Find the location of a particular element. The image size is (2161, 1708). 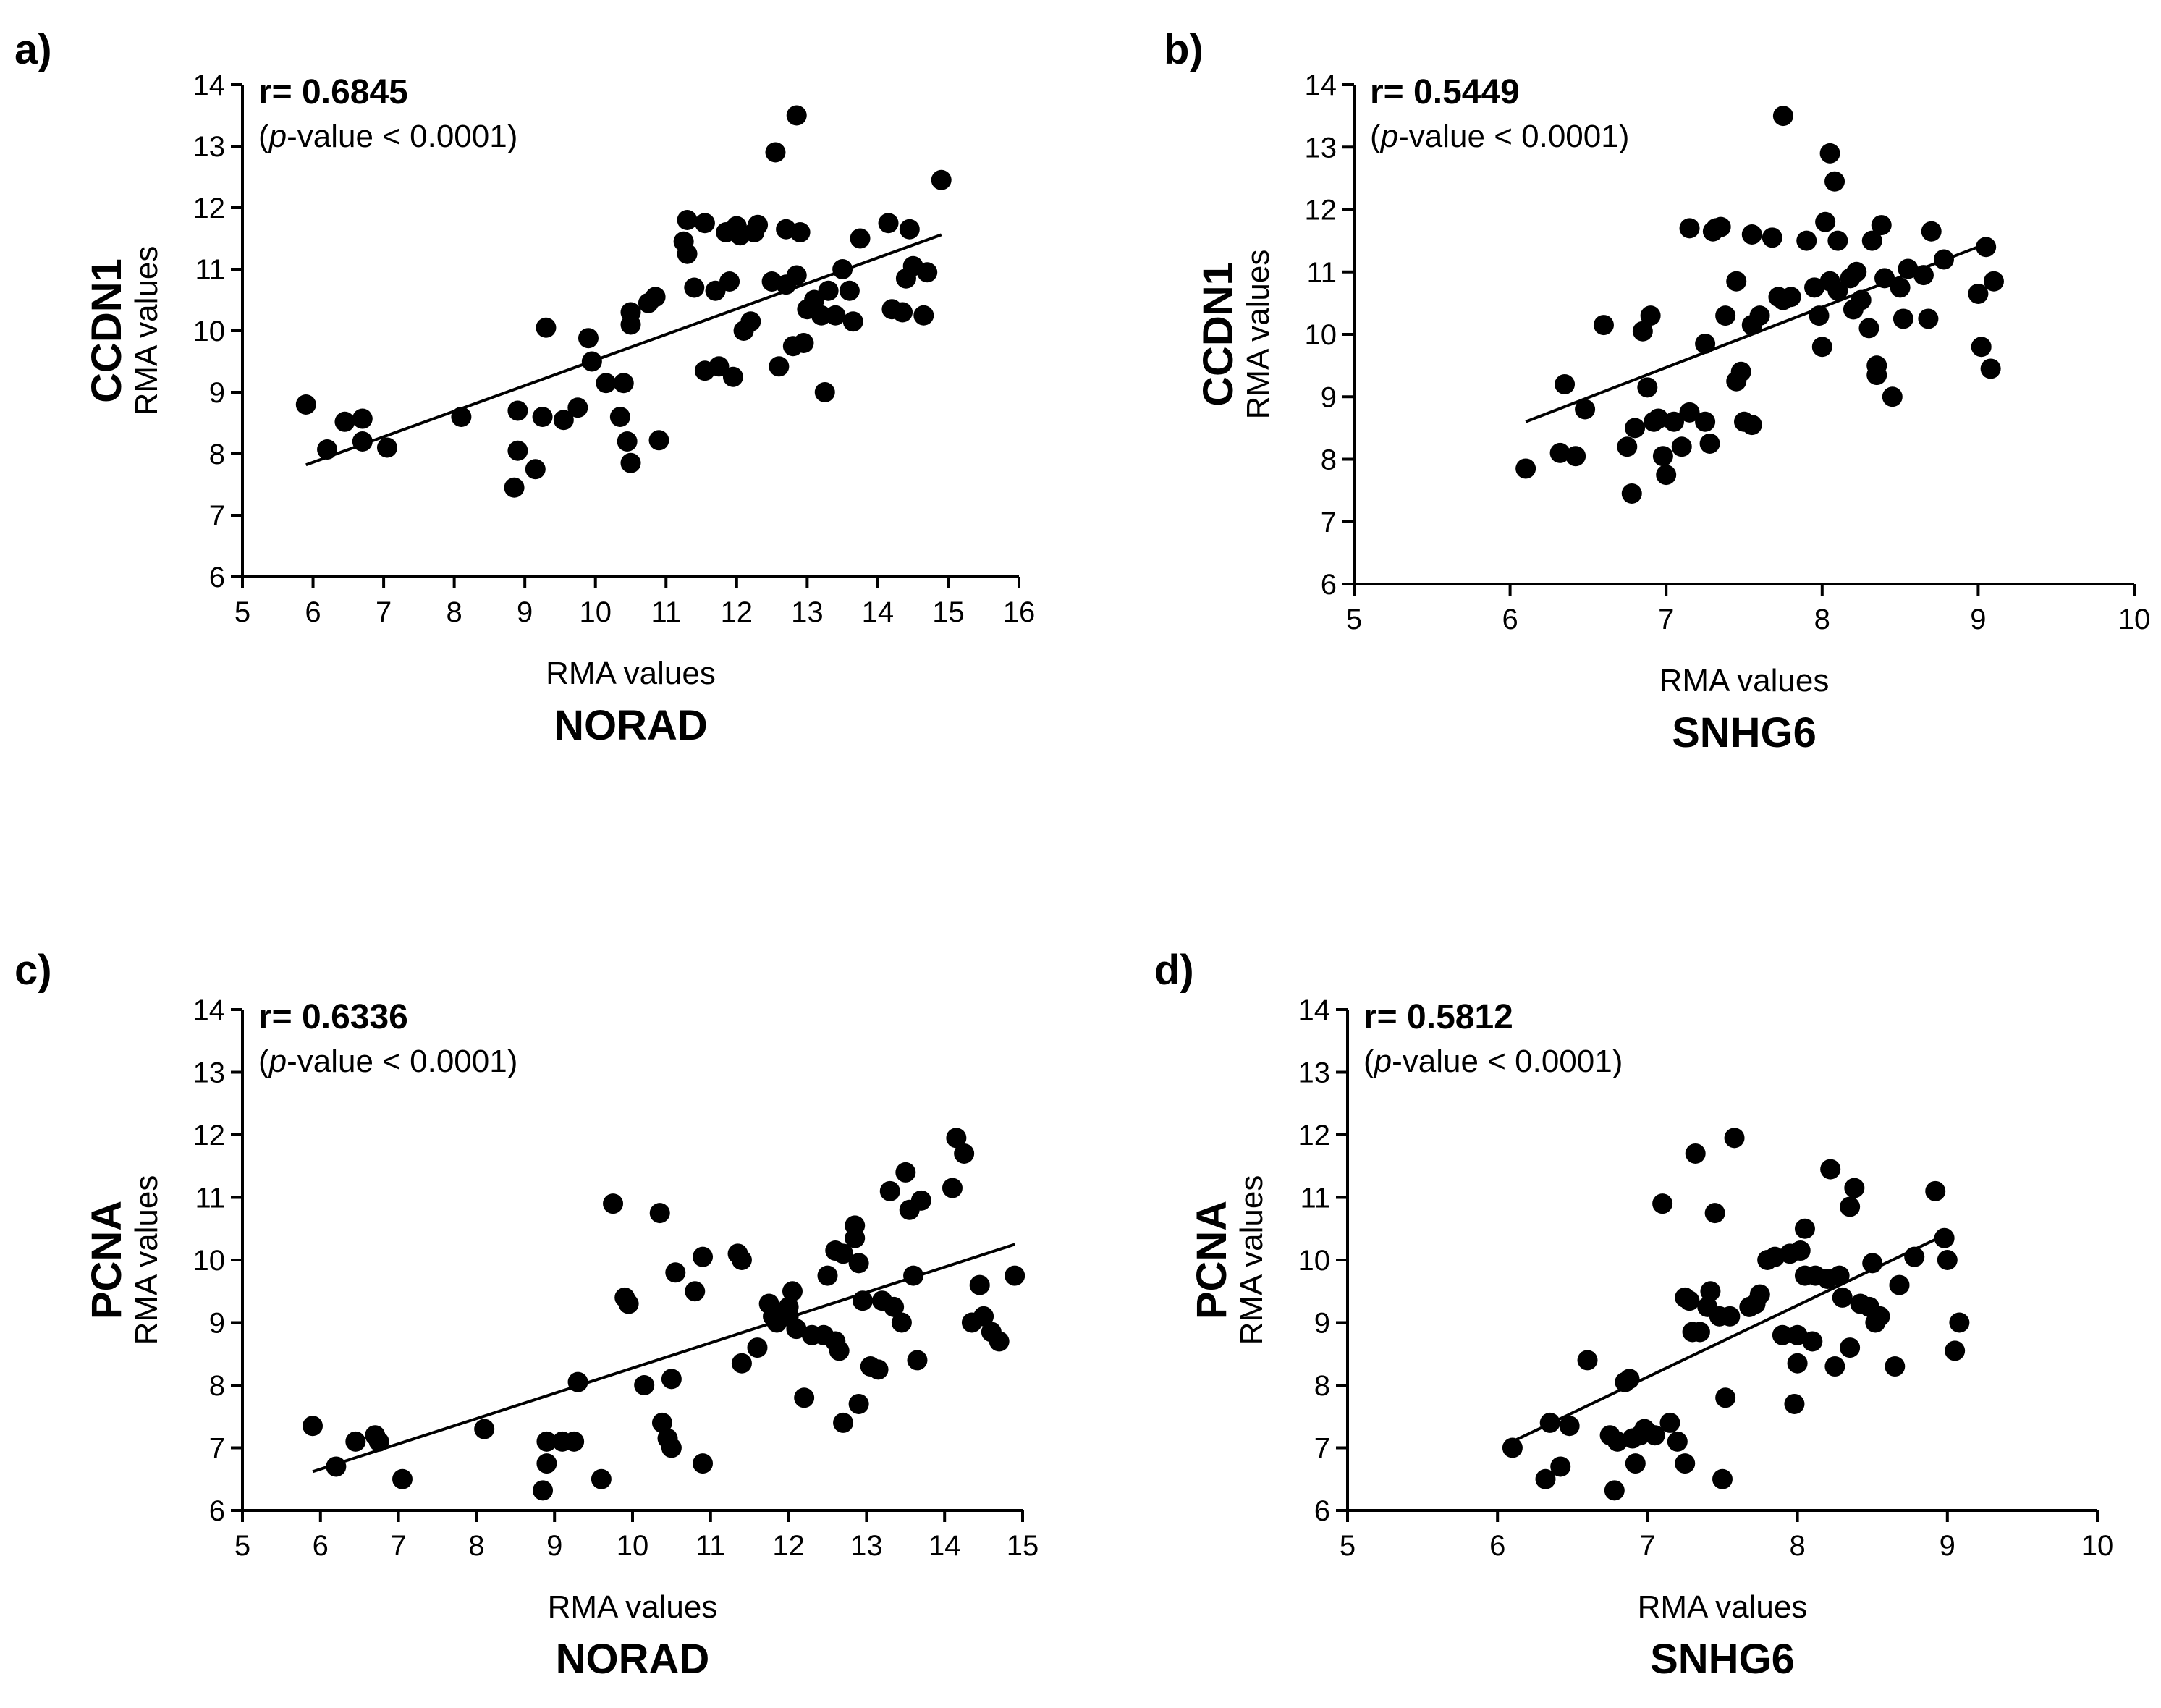

correlation-r: r= 0.6336 is located at coordinates (333, 1017).